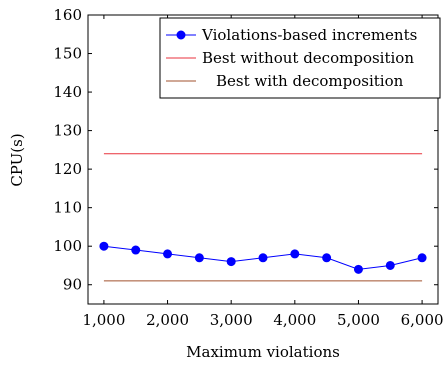  What do you see at coordinates (67, 15) in the screenshot?
I see `y-tick-label: 160` at bounding box center [67, 15].